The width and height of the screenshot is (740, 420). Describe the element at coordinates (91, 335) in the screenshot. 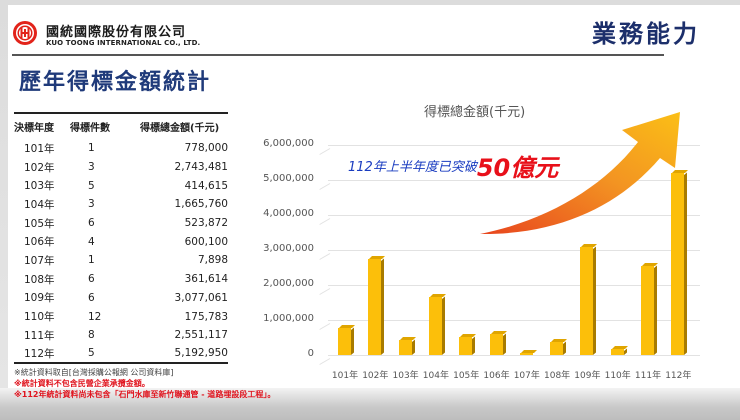

I see `cell-count: 8` at that location.